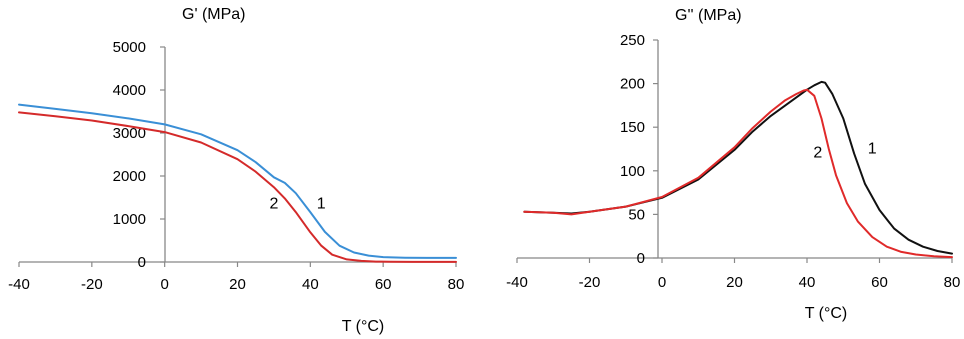 The image size is (964, 339). I want to click on y-tick-label: 200, so click(632, 84).